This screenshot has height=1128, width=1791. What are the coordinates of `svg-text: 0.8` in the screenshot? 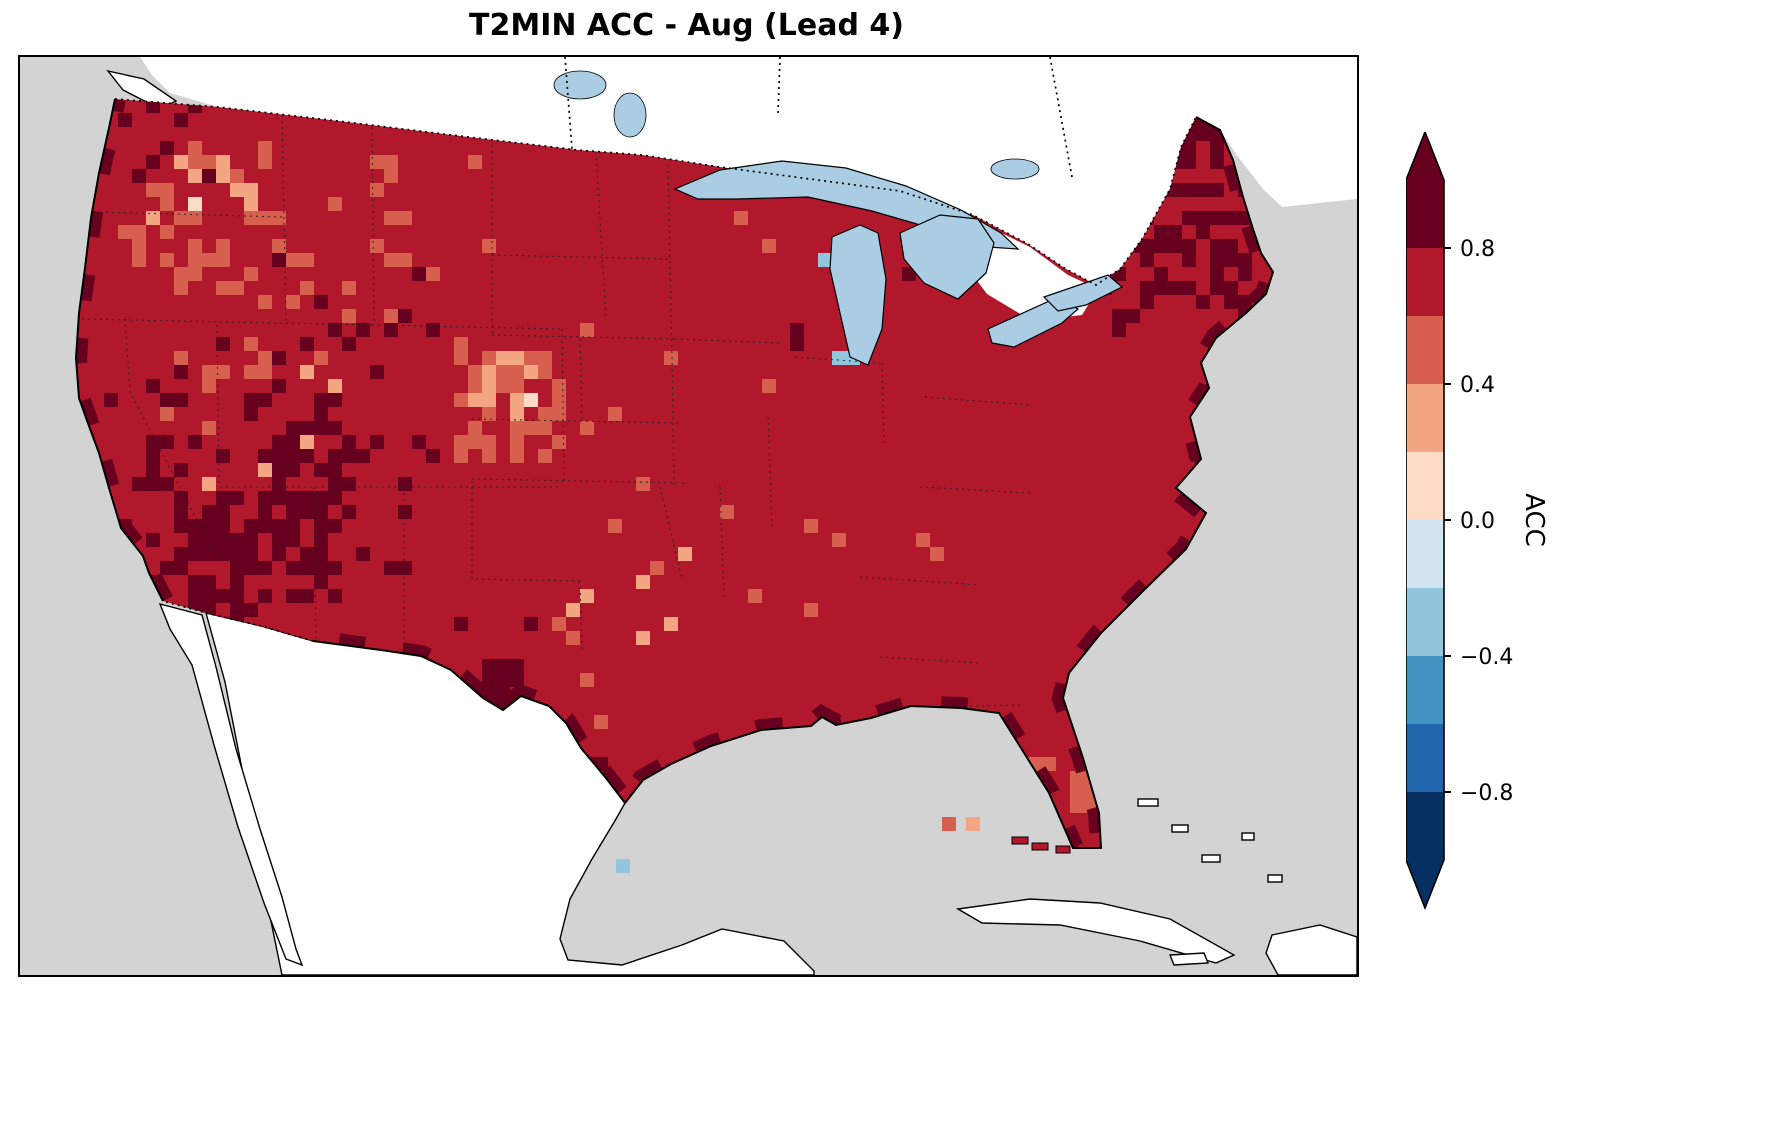 It's located at (1477, 249).